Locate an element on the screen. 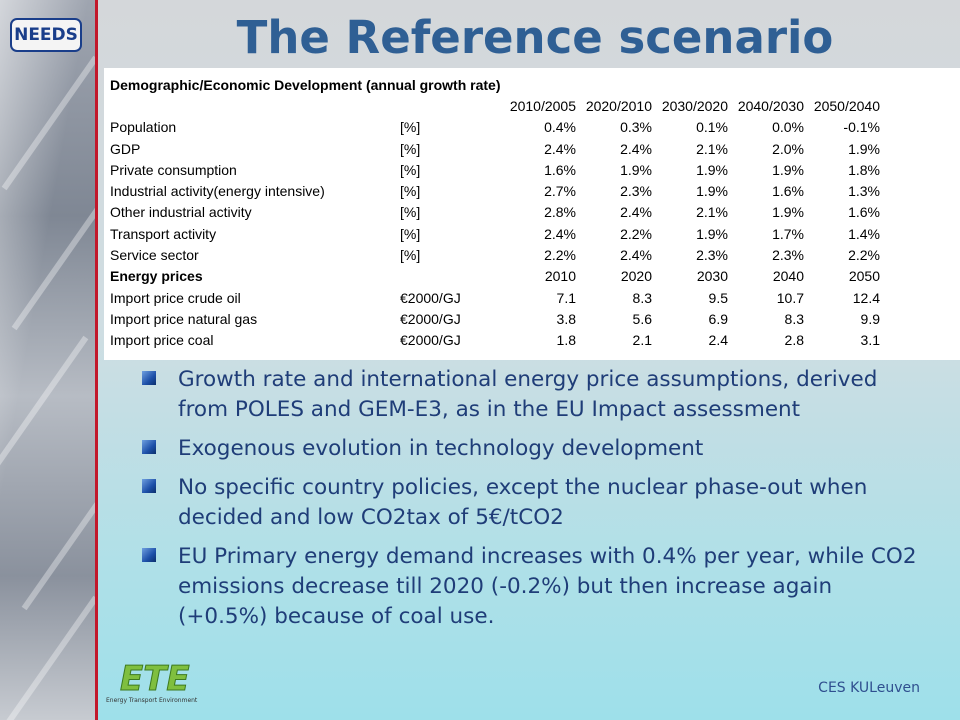 Image resolution: width=960 pixels, height=720 pixels. row-label: Import price coal is located at coordinates (162, 340).